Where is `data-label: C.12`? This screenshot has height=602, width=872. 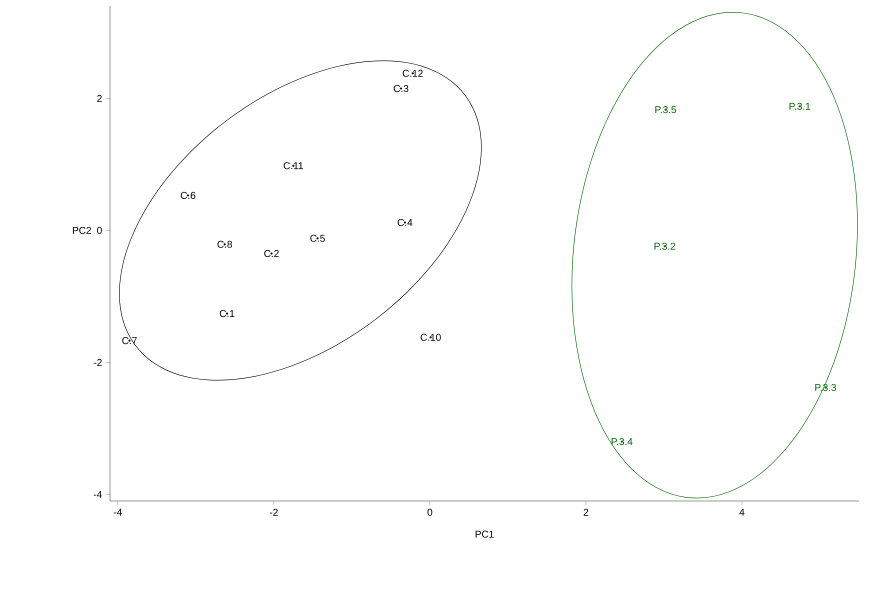
data-label: C.12 is located at coordinates (412, 73).